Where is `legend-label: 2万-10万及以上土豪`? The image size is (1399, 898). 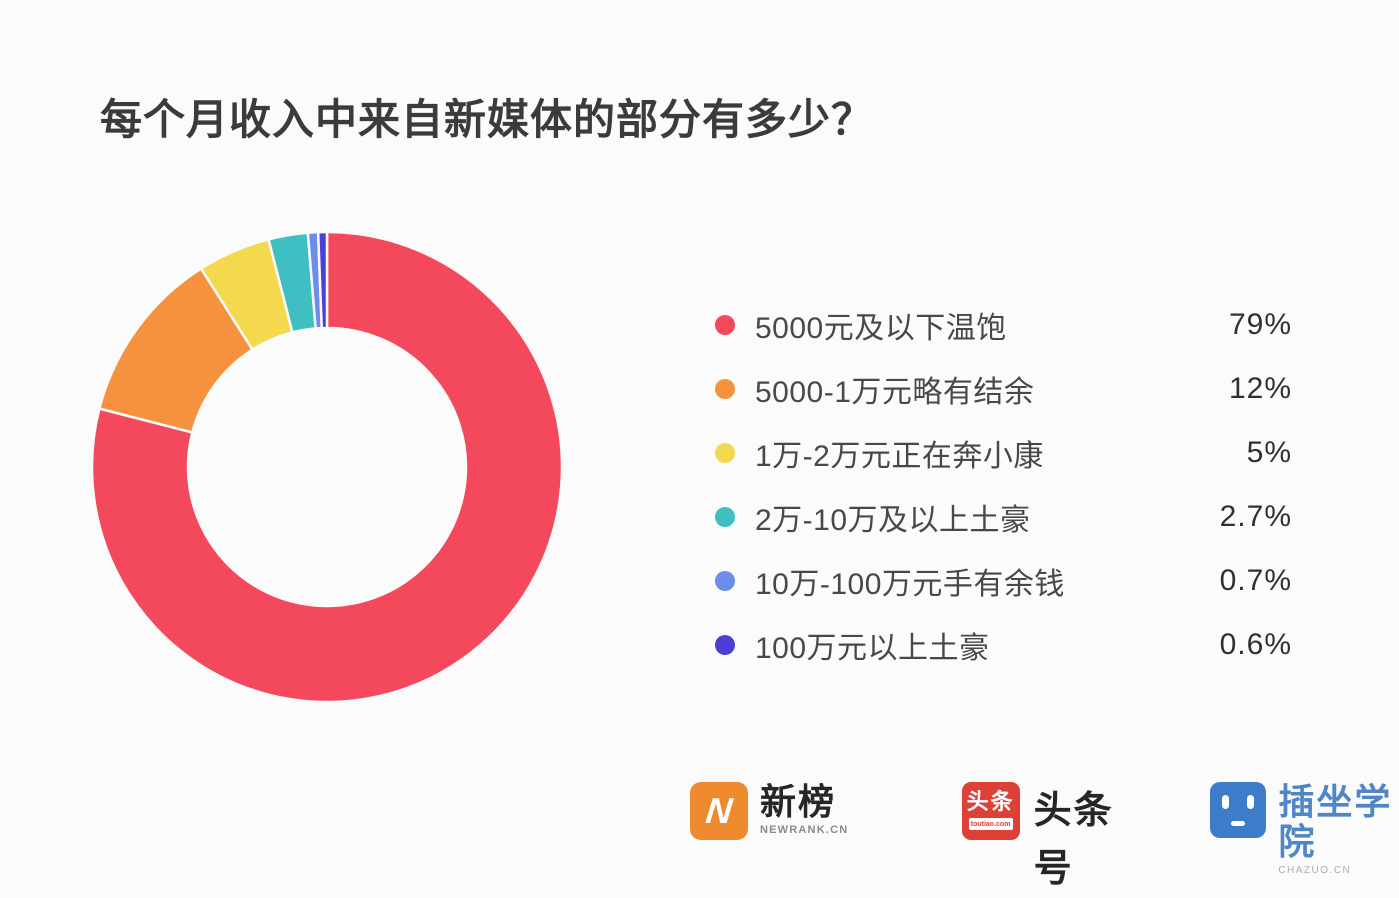
legend-label: 2万-10万及以上土豪 is located at coordinates (893, 520).